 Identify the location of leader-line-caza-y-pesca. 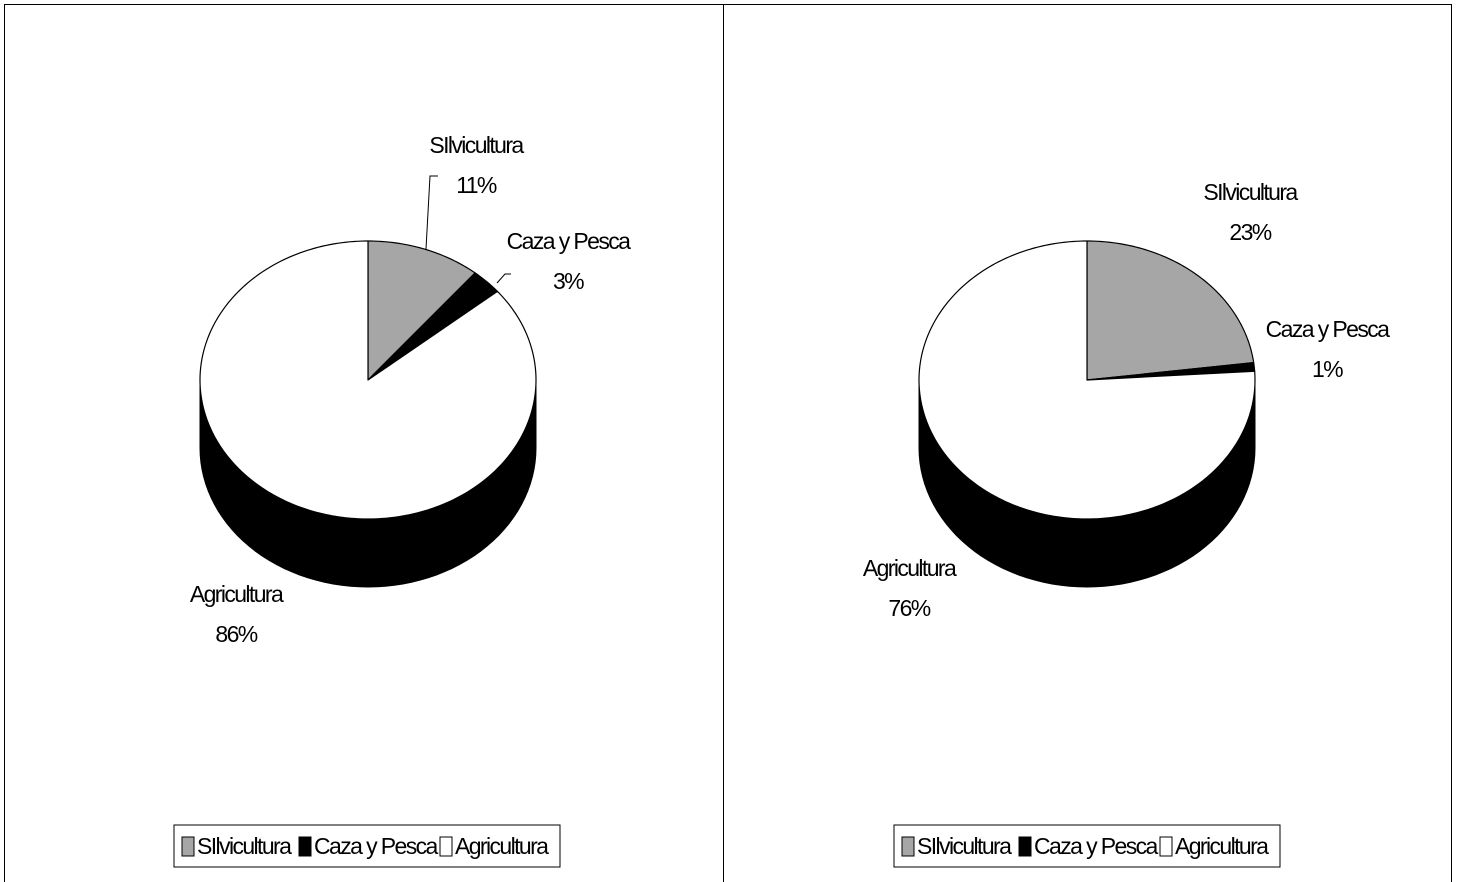
(503, 278).